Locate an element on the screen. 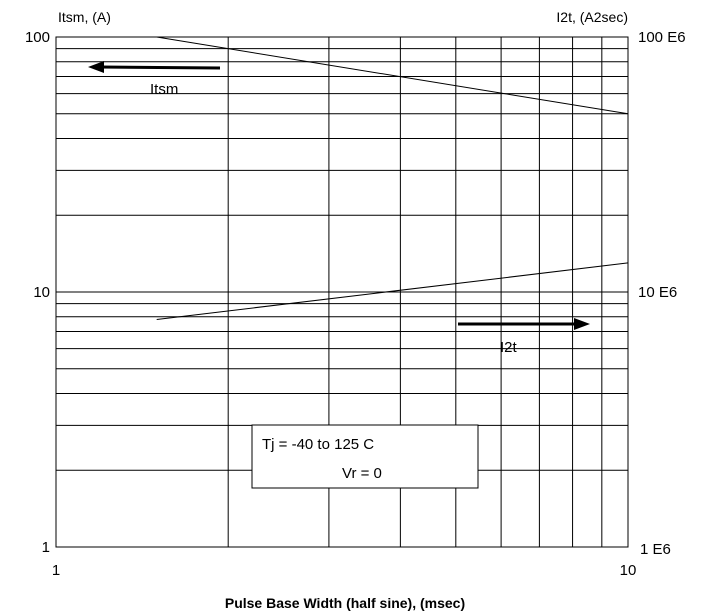 The height and width of the screenshot is (615, 721). left-axis-title: Itsm, (A) is located at coordinates (84, 17).